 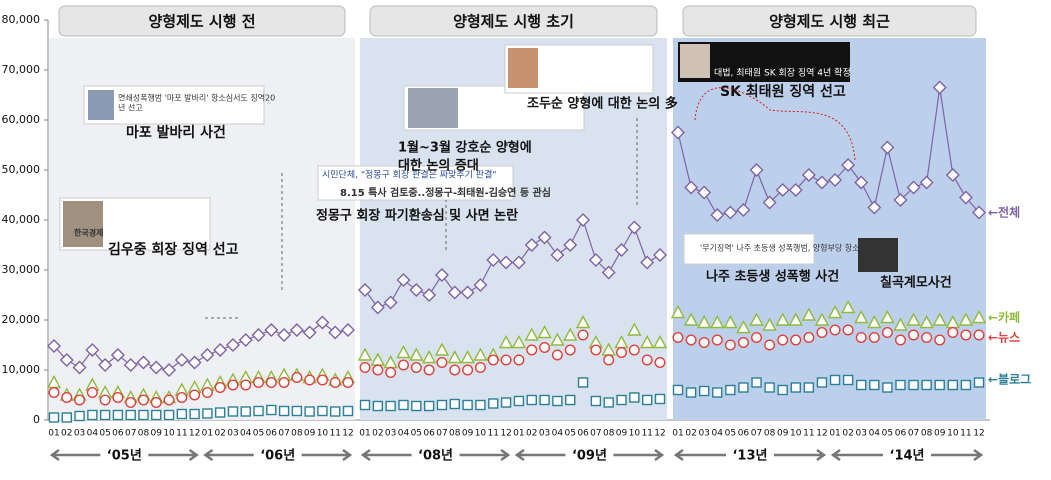 What do you see at coordinates (21, 119) in the screenshot?
I see `y-tick-label: 60,000` at bounding box center [21, 119].